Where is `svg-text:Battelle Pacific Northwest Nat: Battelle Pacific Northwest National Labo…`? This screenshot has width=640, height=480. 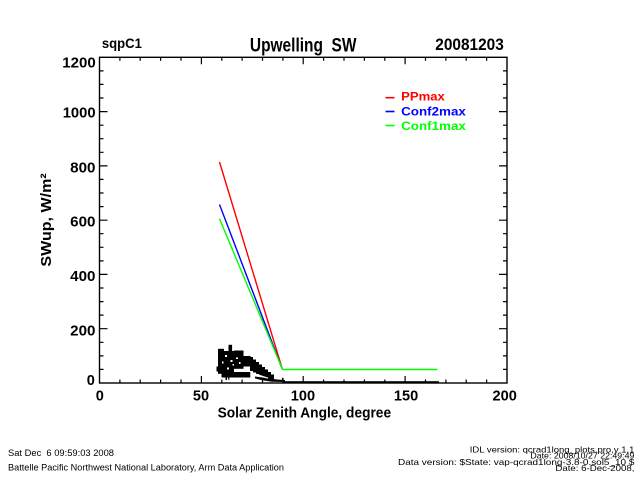 svg-text:Battelle Pacific Northwest Nat: Battelle Pacific Northwest National Labo… is located at coordinates (146, 468).